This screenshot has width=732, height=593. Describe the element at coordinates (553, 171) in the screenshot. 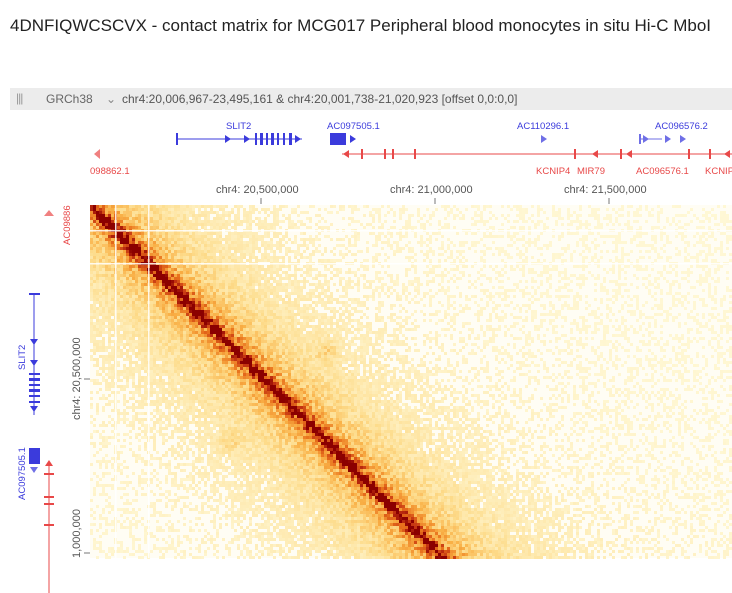

I see `gene-label-kcnip4: KCNIP4` at that location.